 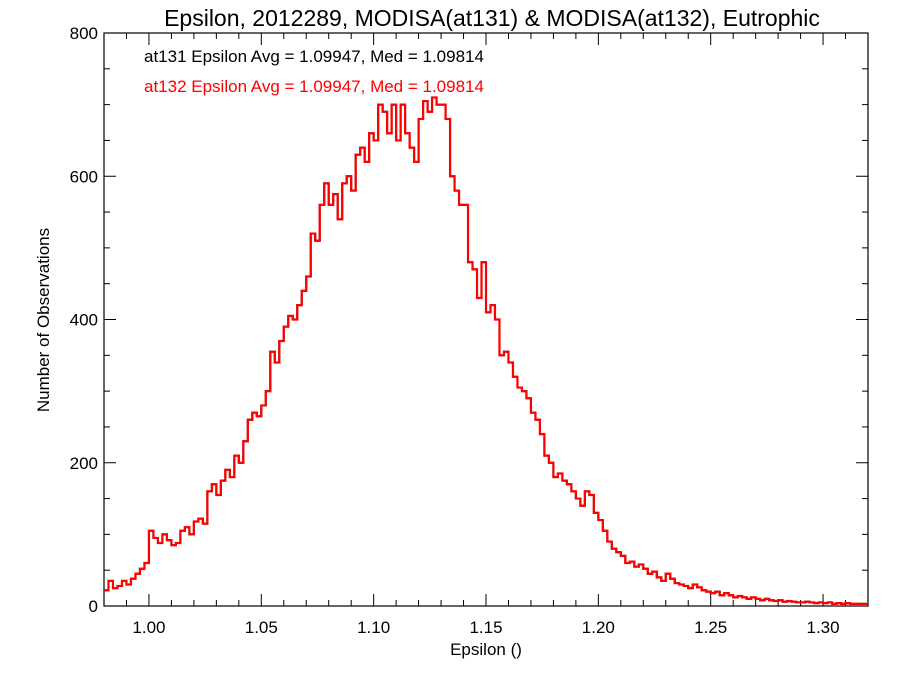 I want to click on x-tick-label: 1.20, so click(x=598, y=627).